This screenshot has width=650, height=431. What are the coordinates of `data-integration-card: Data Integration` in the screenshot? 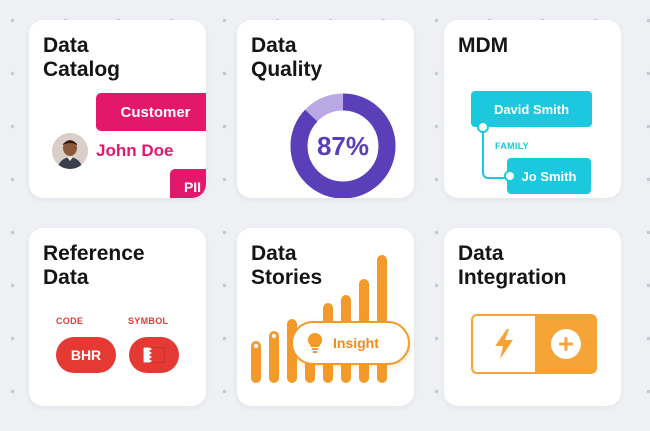 It's located at (532, 317).